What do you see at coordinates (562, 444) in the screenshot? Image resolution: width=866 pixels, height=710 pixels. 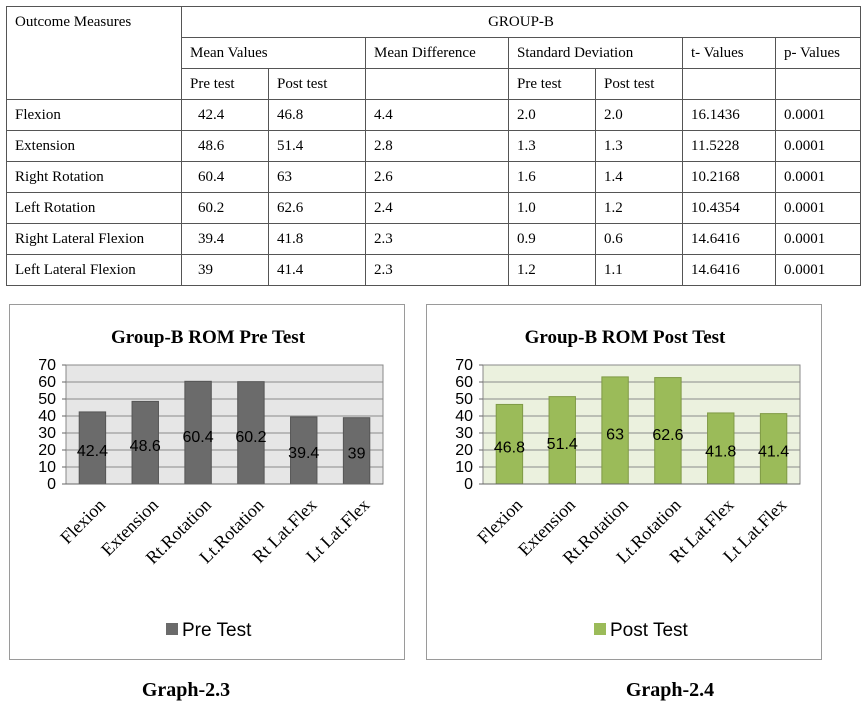 I see `data-label: 51.4` at bounding box center [562, 444].